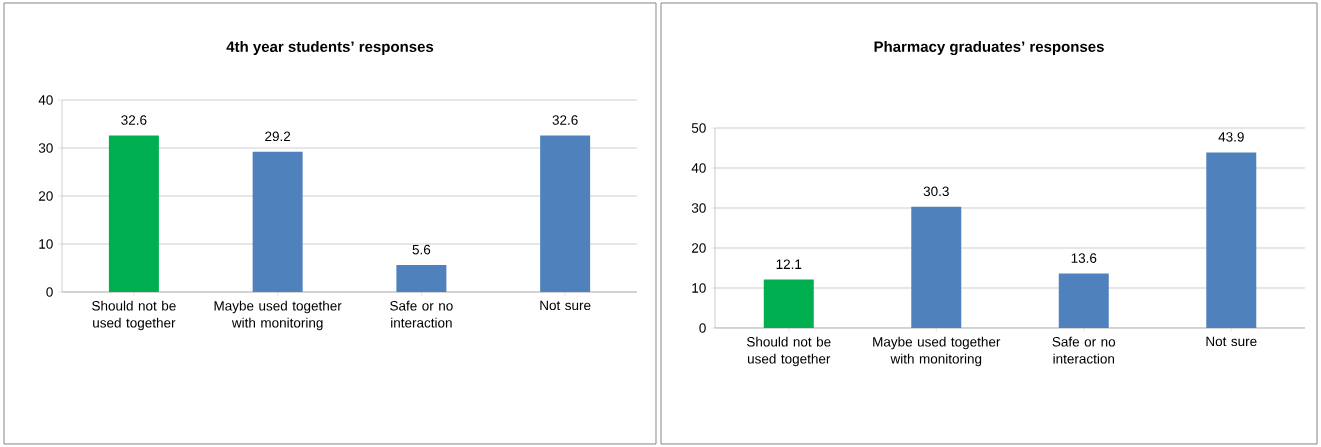 This screenshot has height=447, width=1321. What do you see at coordinates (421, 249) in the screenshot?
I see `data-label: 5.6` at bounding box center [421, 249].